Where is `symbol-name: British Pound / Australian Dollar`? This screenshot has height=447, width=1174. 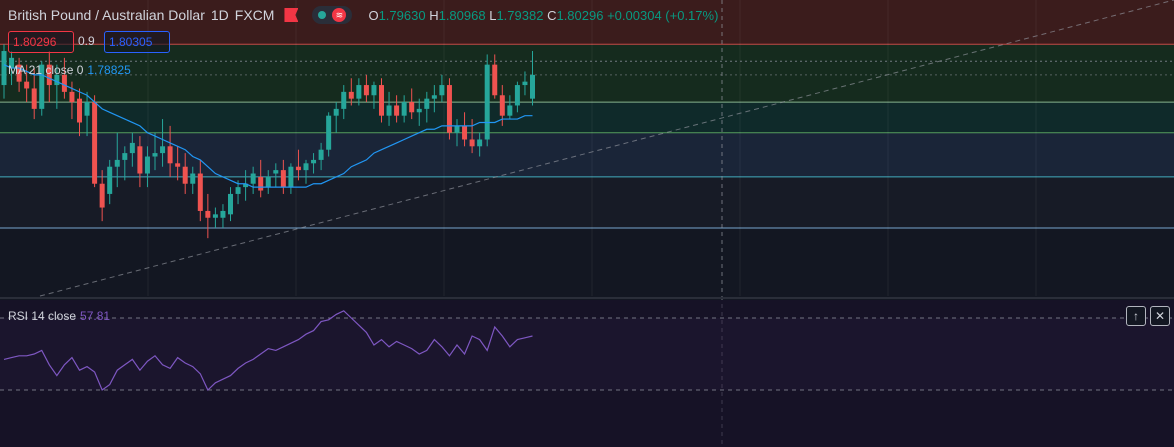 symbol-name: British Pound / Australian Dollar is located at coordinates (106, 15).